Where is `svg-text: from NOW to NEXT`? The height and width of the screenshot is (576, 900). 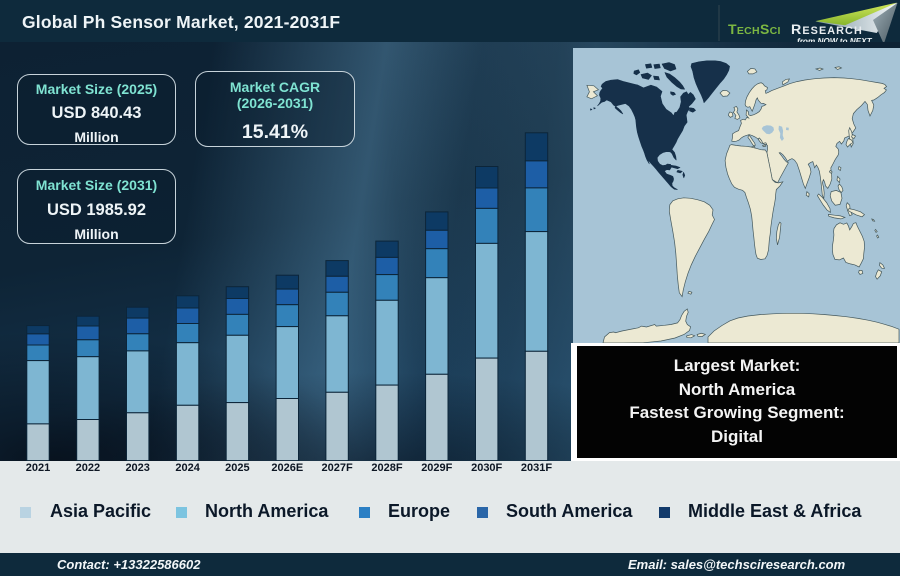 svg-text: from NOW to NEXT is located at coordinates (835, 41).